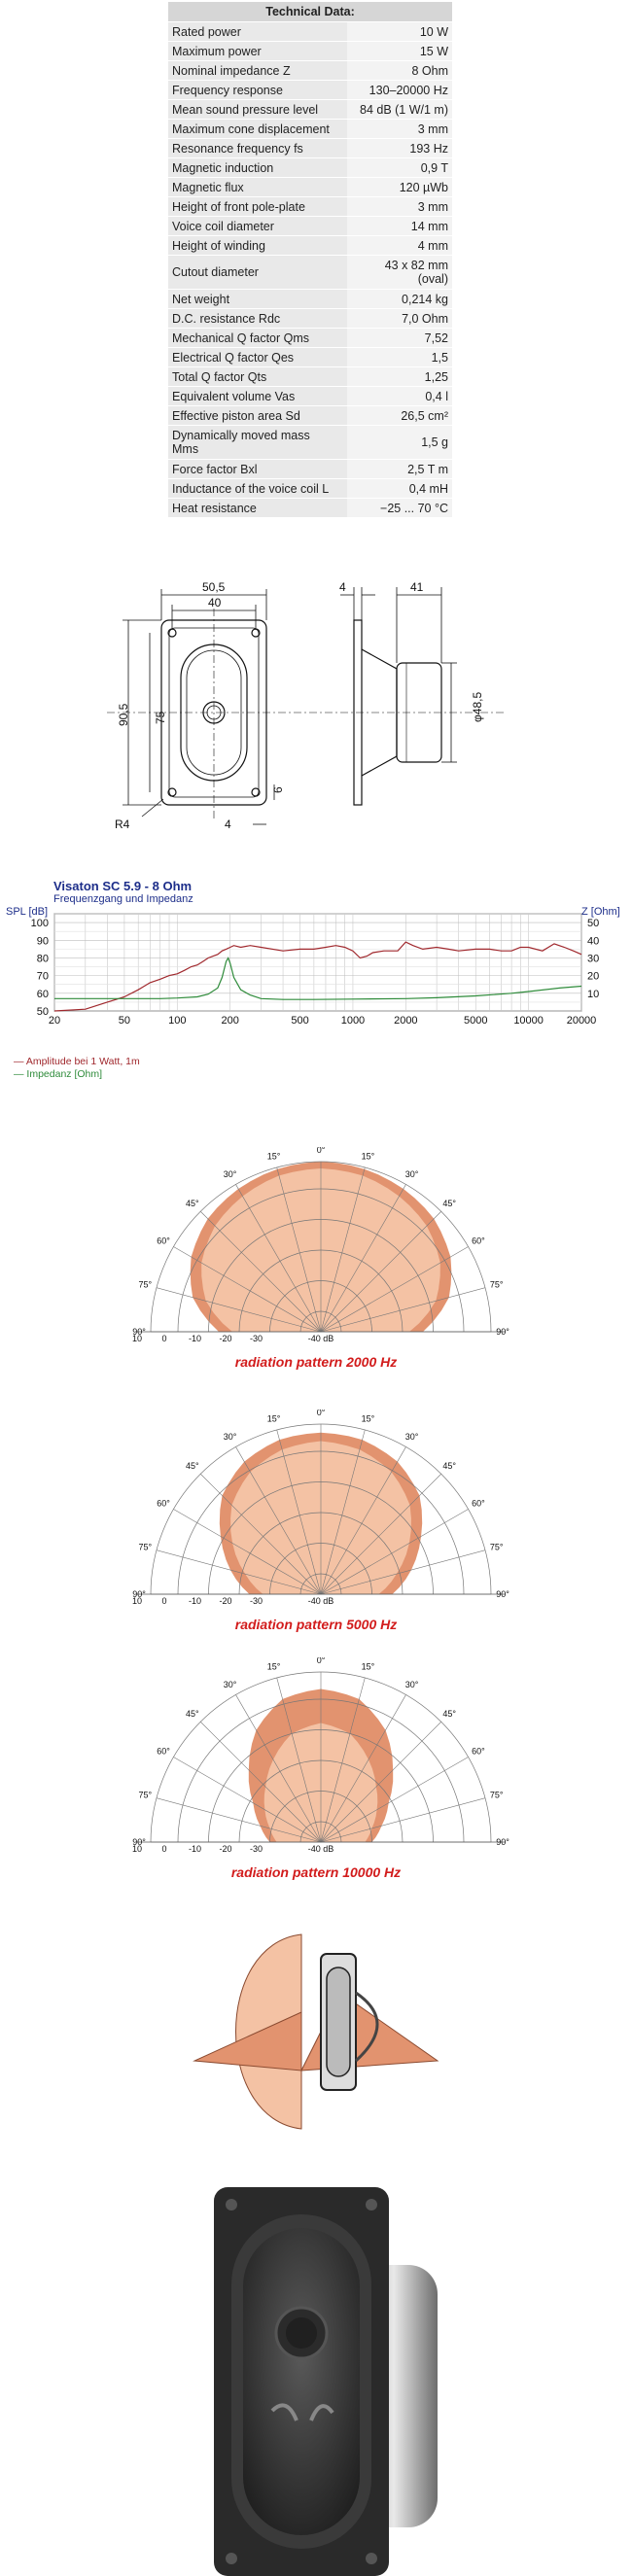 The height and width of the screenshot is (2576, 632). Describe the element at coordinates (399, 32) in the screenshot. I see `spec-value: 10 W` at that location.